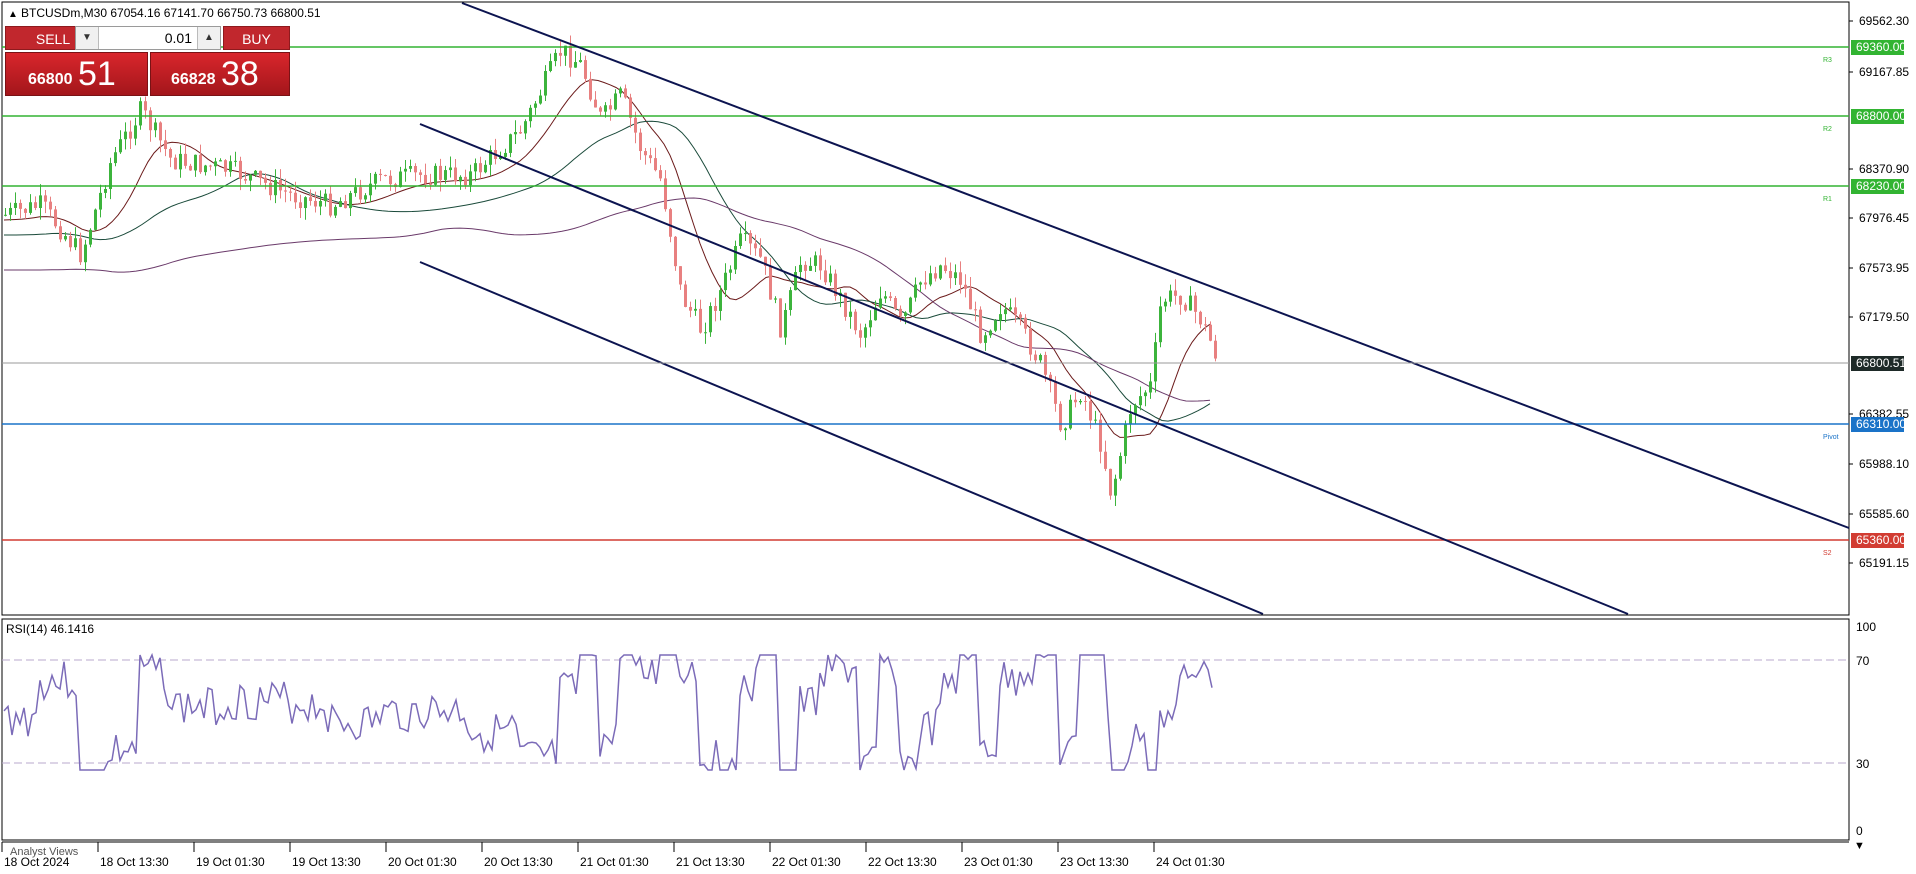  I want to click on time-label: 19 Oct 13:30, so click(326, 862).